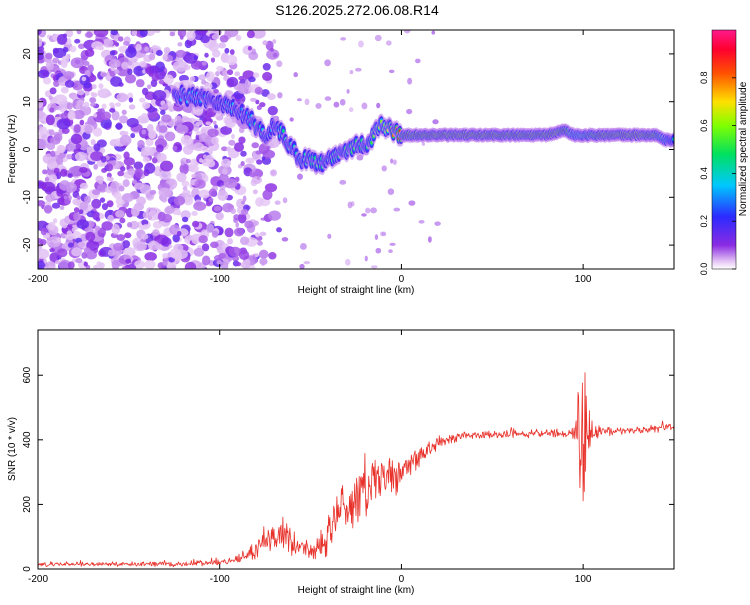 The width and height of the screenshot is (750, 605). What do you see at coordinates (704, 269) in the screenshot?
I see `colorbar-tick-label: 0.0` at bounding box center [704, 269].